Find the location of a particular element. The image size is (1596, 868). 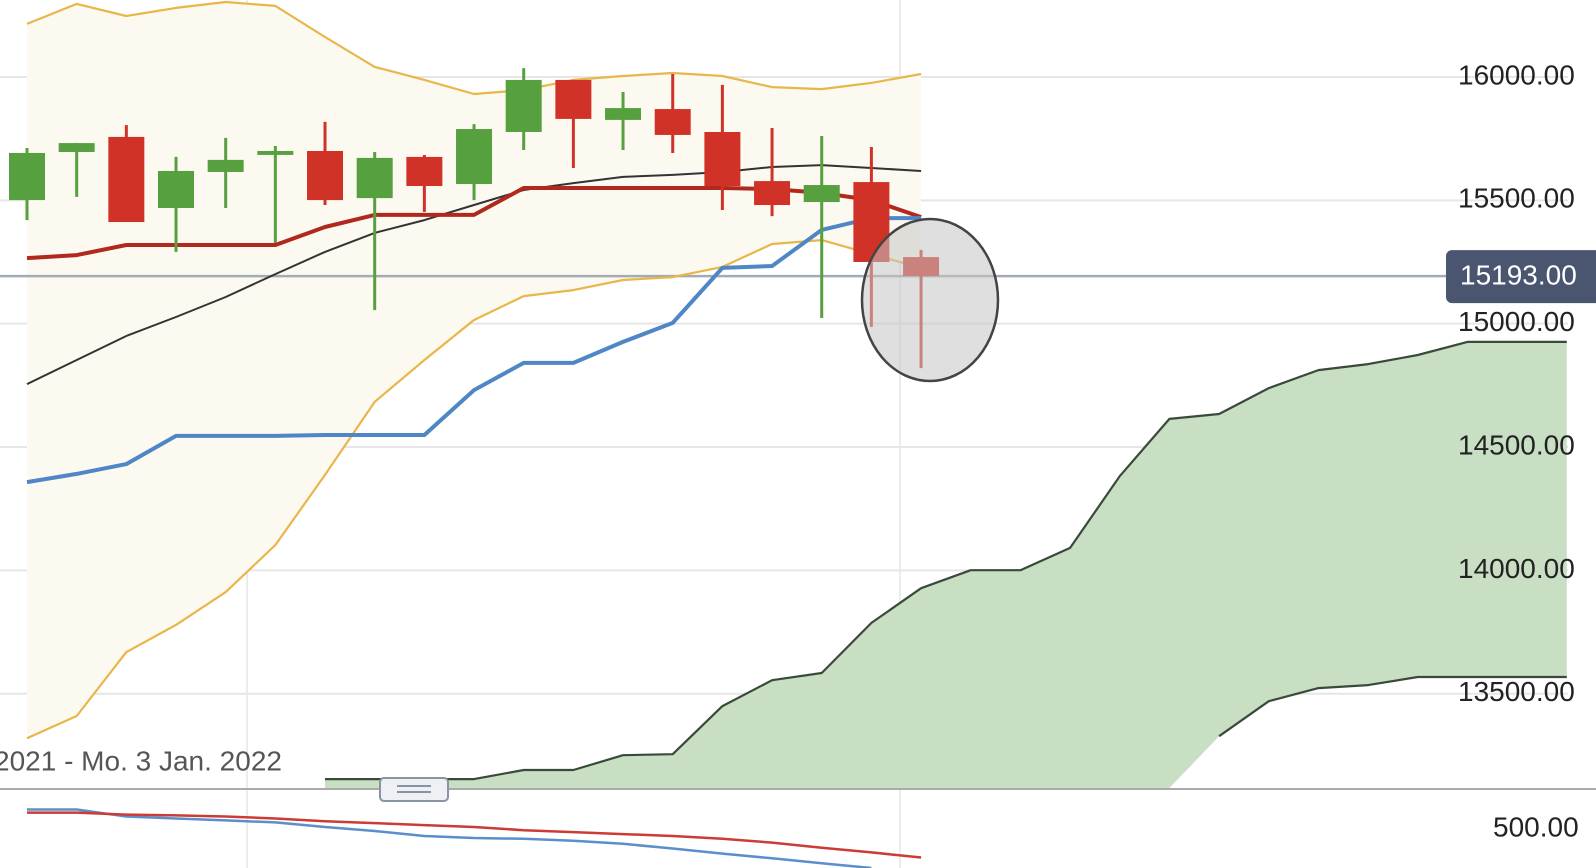

last-price-badge is located at coordinates (1521, 277).